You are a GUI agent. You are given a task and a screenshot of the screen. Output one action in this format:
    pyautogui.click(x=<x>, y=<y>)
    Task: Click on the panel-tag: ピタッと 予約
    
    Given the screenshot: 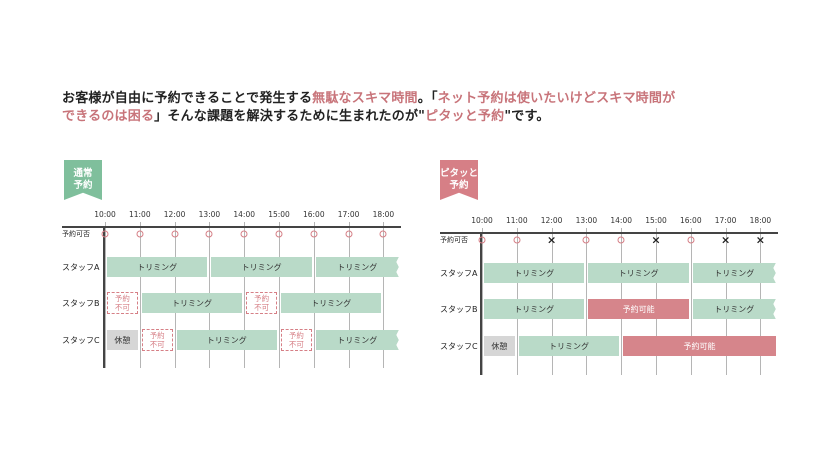 What is the action you would take?
    pyautogui.click(x=459, y=180)
    